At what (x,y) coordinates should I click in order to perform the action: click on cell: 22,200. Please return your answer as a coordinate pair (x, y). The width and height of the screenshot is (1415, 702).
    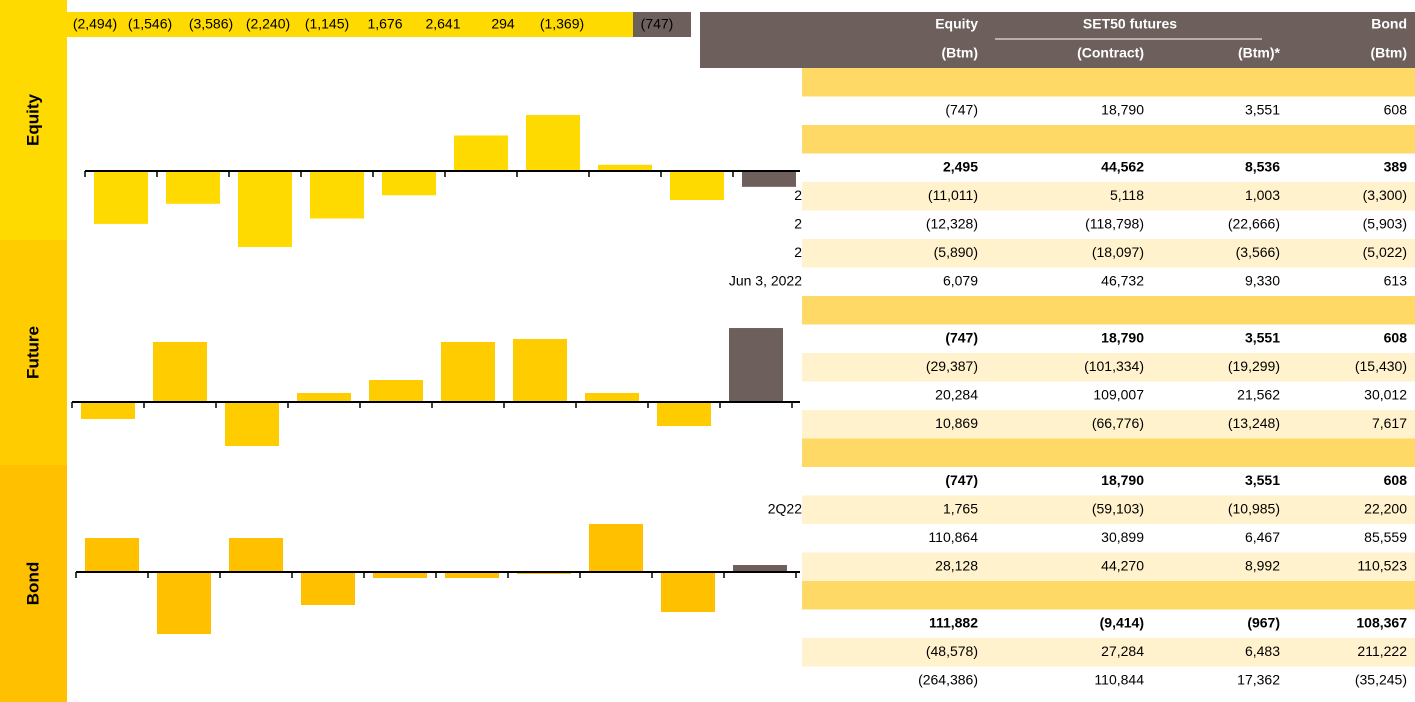
    Looking at the image, I should click on (1385, 508).